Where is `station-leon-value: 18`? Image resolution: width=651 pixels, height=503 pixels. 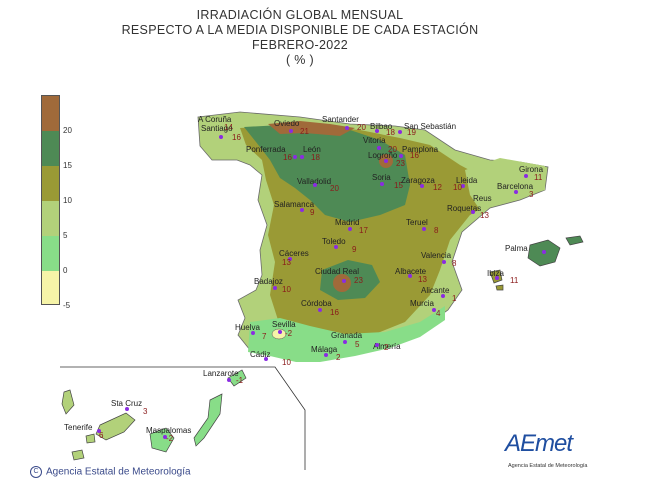
station-leon-value: 18 is located at coordinates (315, 157).